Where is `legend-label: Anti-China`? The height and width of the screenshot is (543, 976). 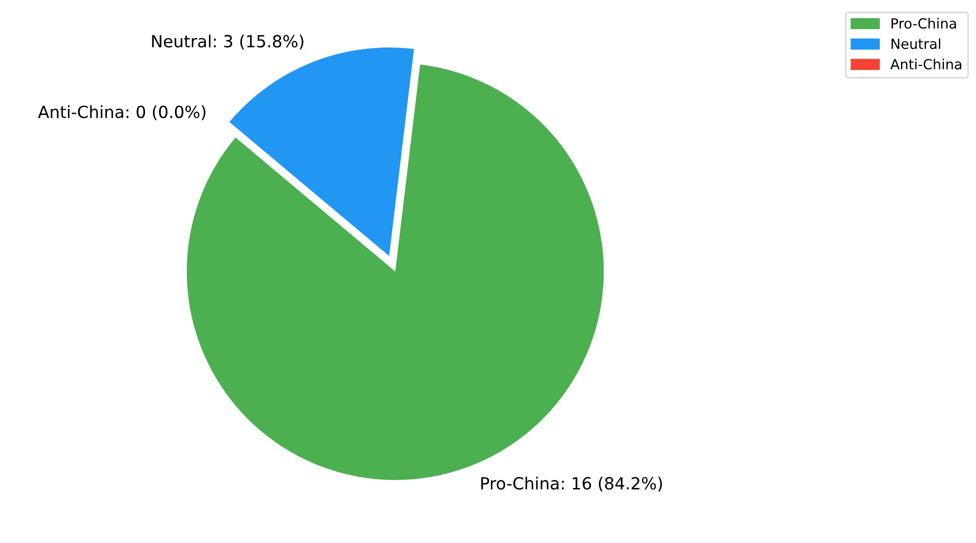
legend-label: Anti-China is located at coordinates (926, 64).